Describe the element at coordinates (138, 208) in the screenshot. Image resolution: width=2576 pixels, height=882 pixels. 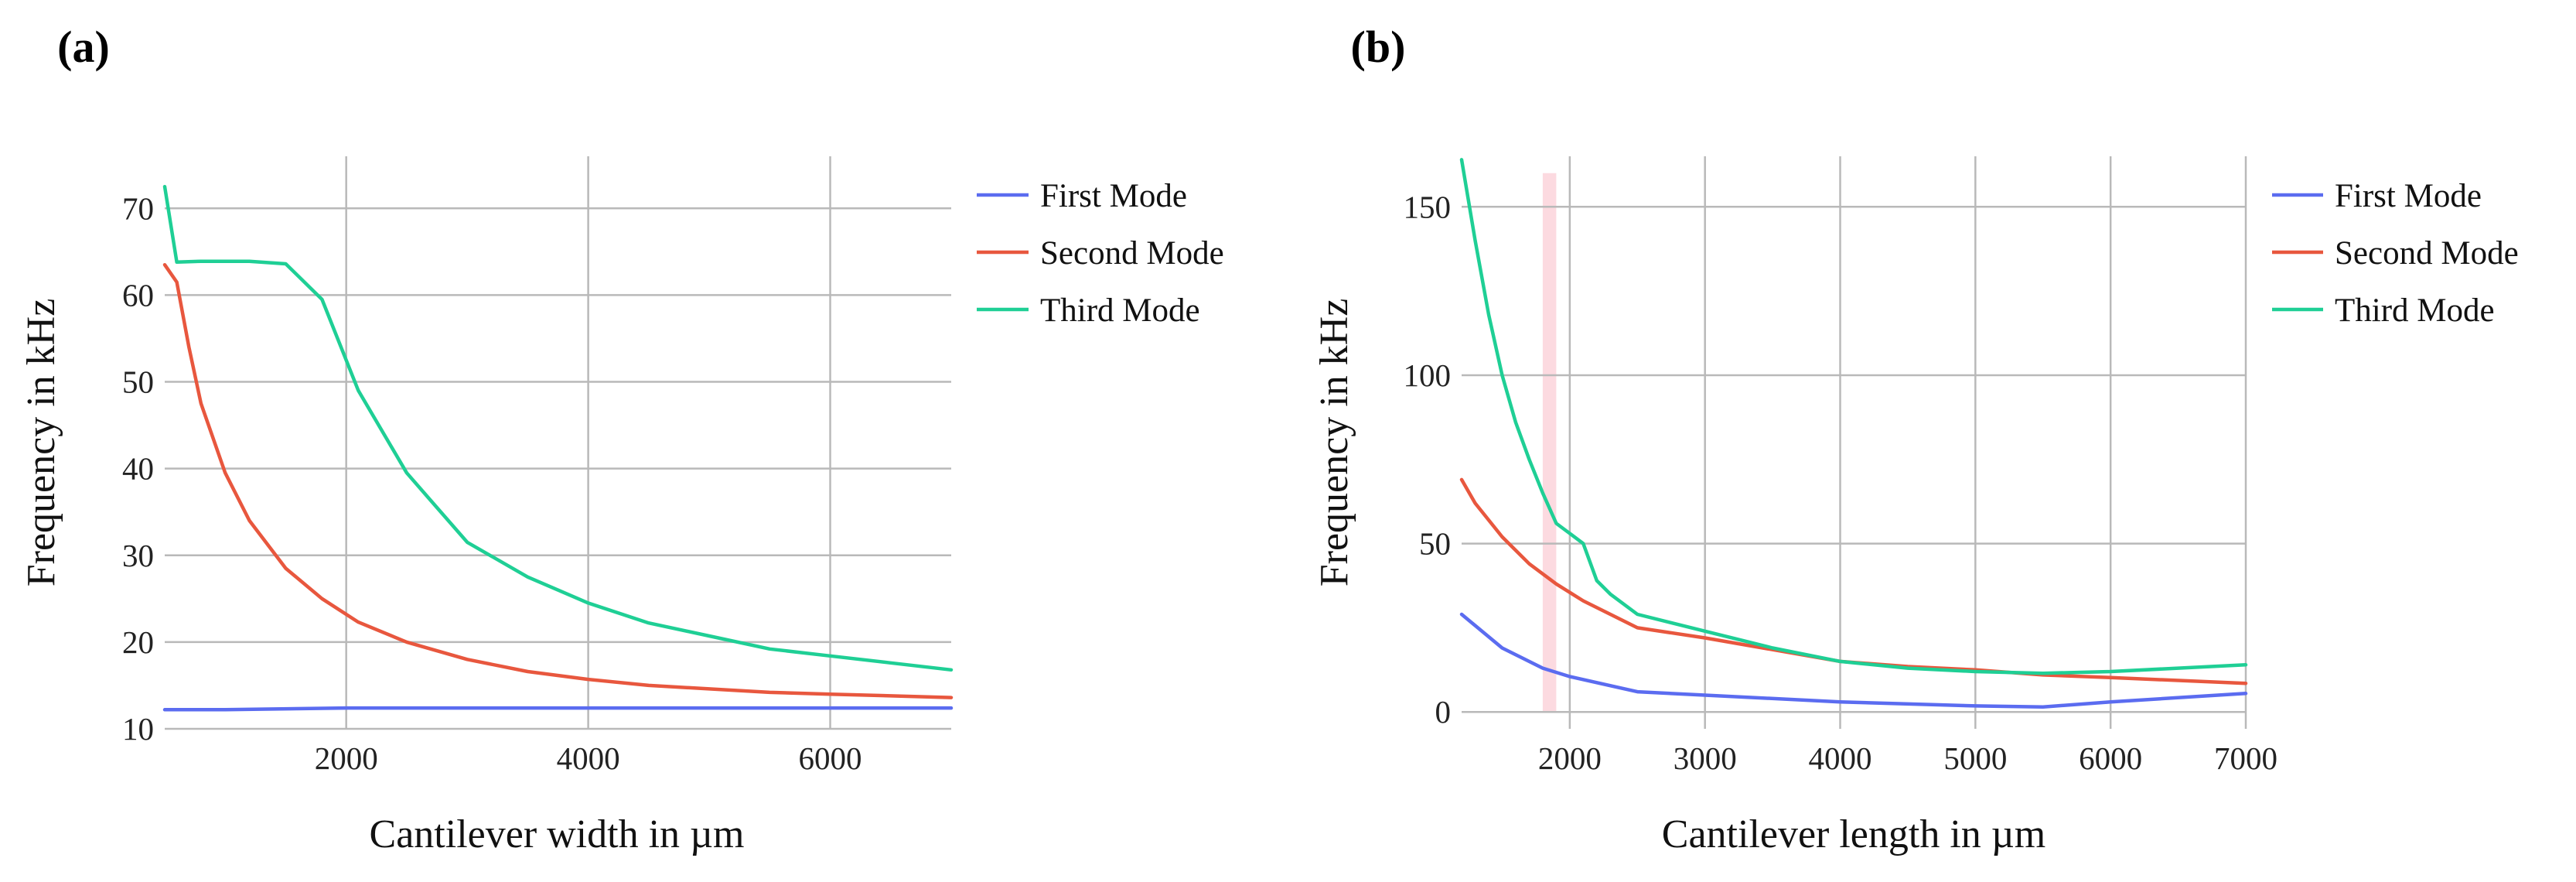
I see `y-tick-label: 70` at that location.